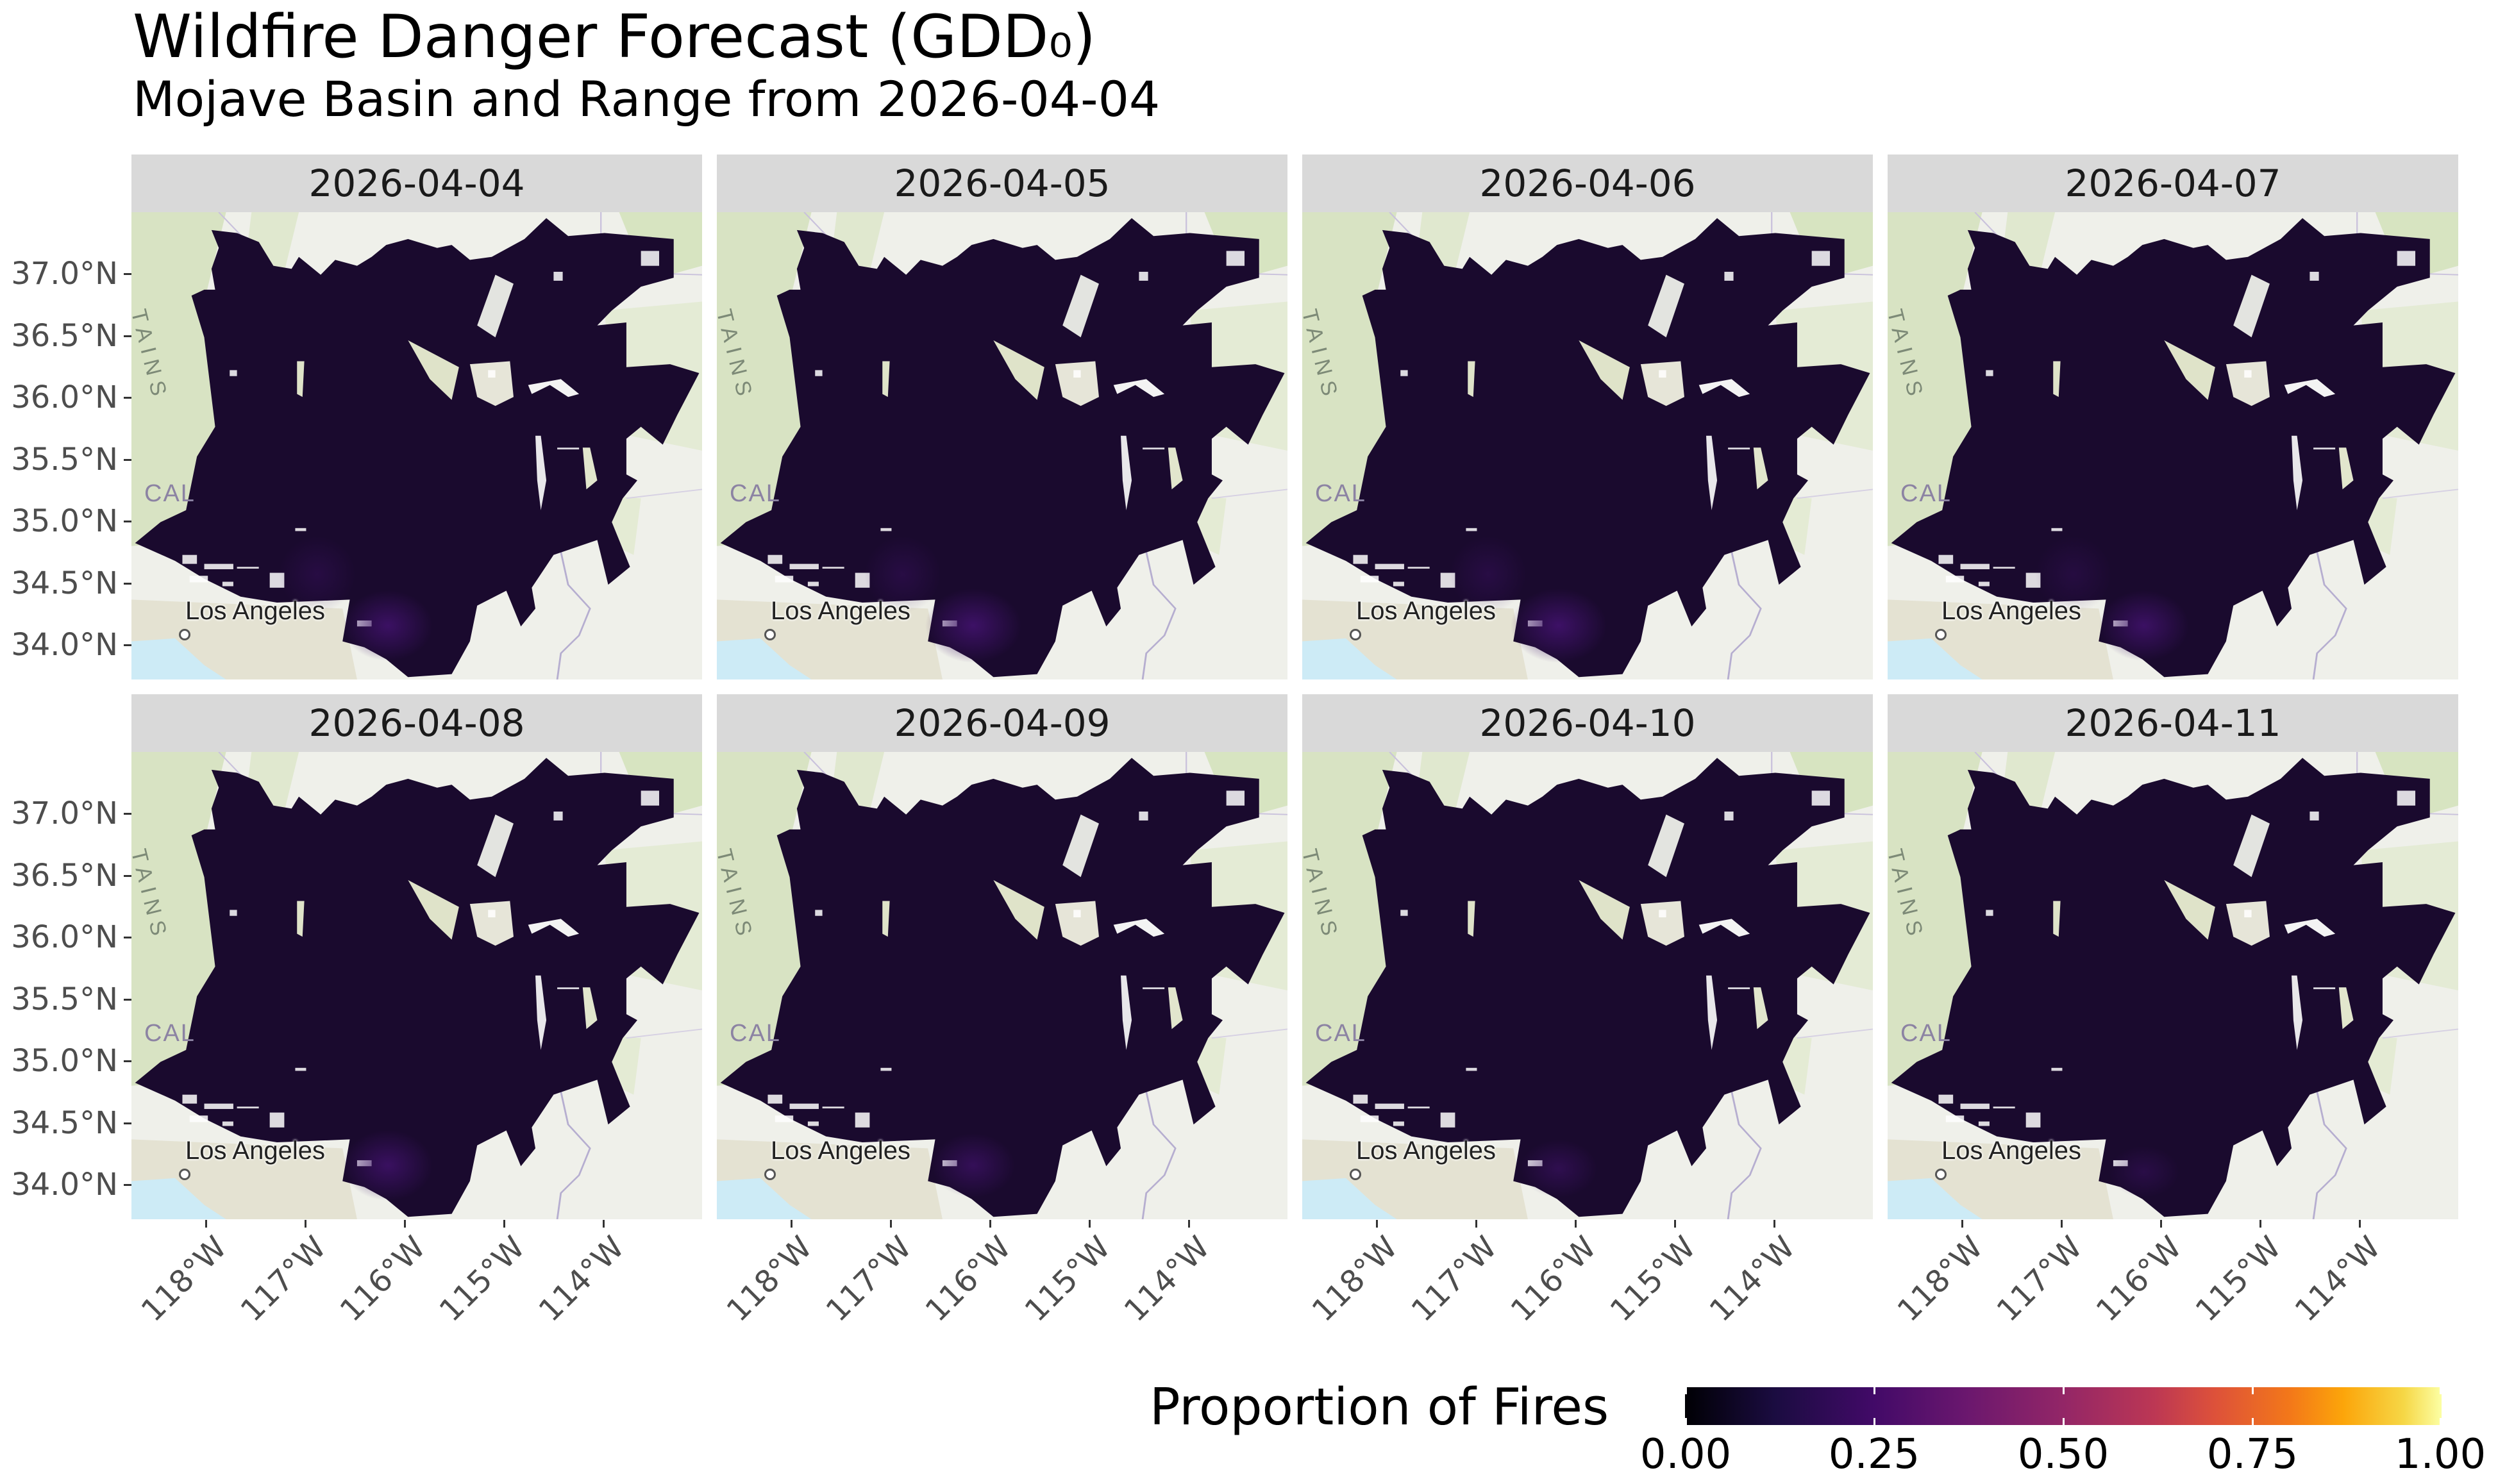 The width and height of the screenshot is (2498, 1484). Describe the element at coordinates (614, 36) in the screenshot. I see `chart-title: Wildfire Danger Forecast (GDD₀)` at that location.